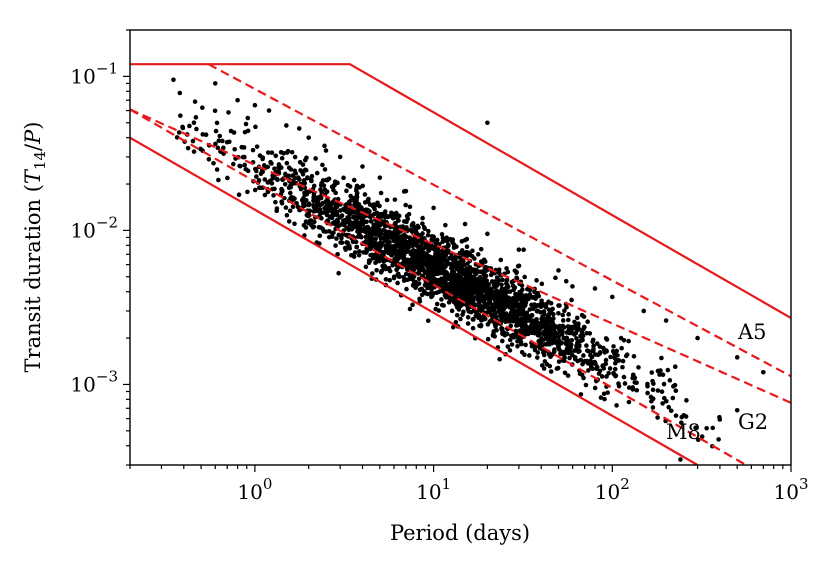 The image size is (830, 566). I want to click on y-axis-label-part: Transit duration (, so click(33, 278).